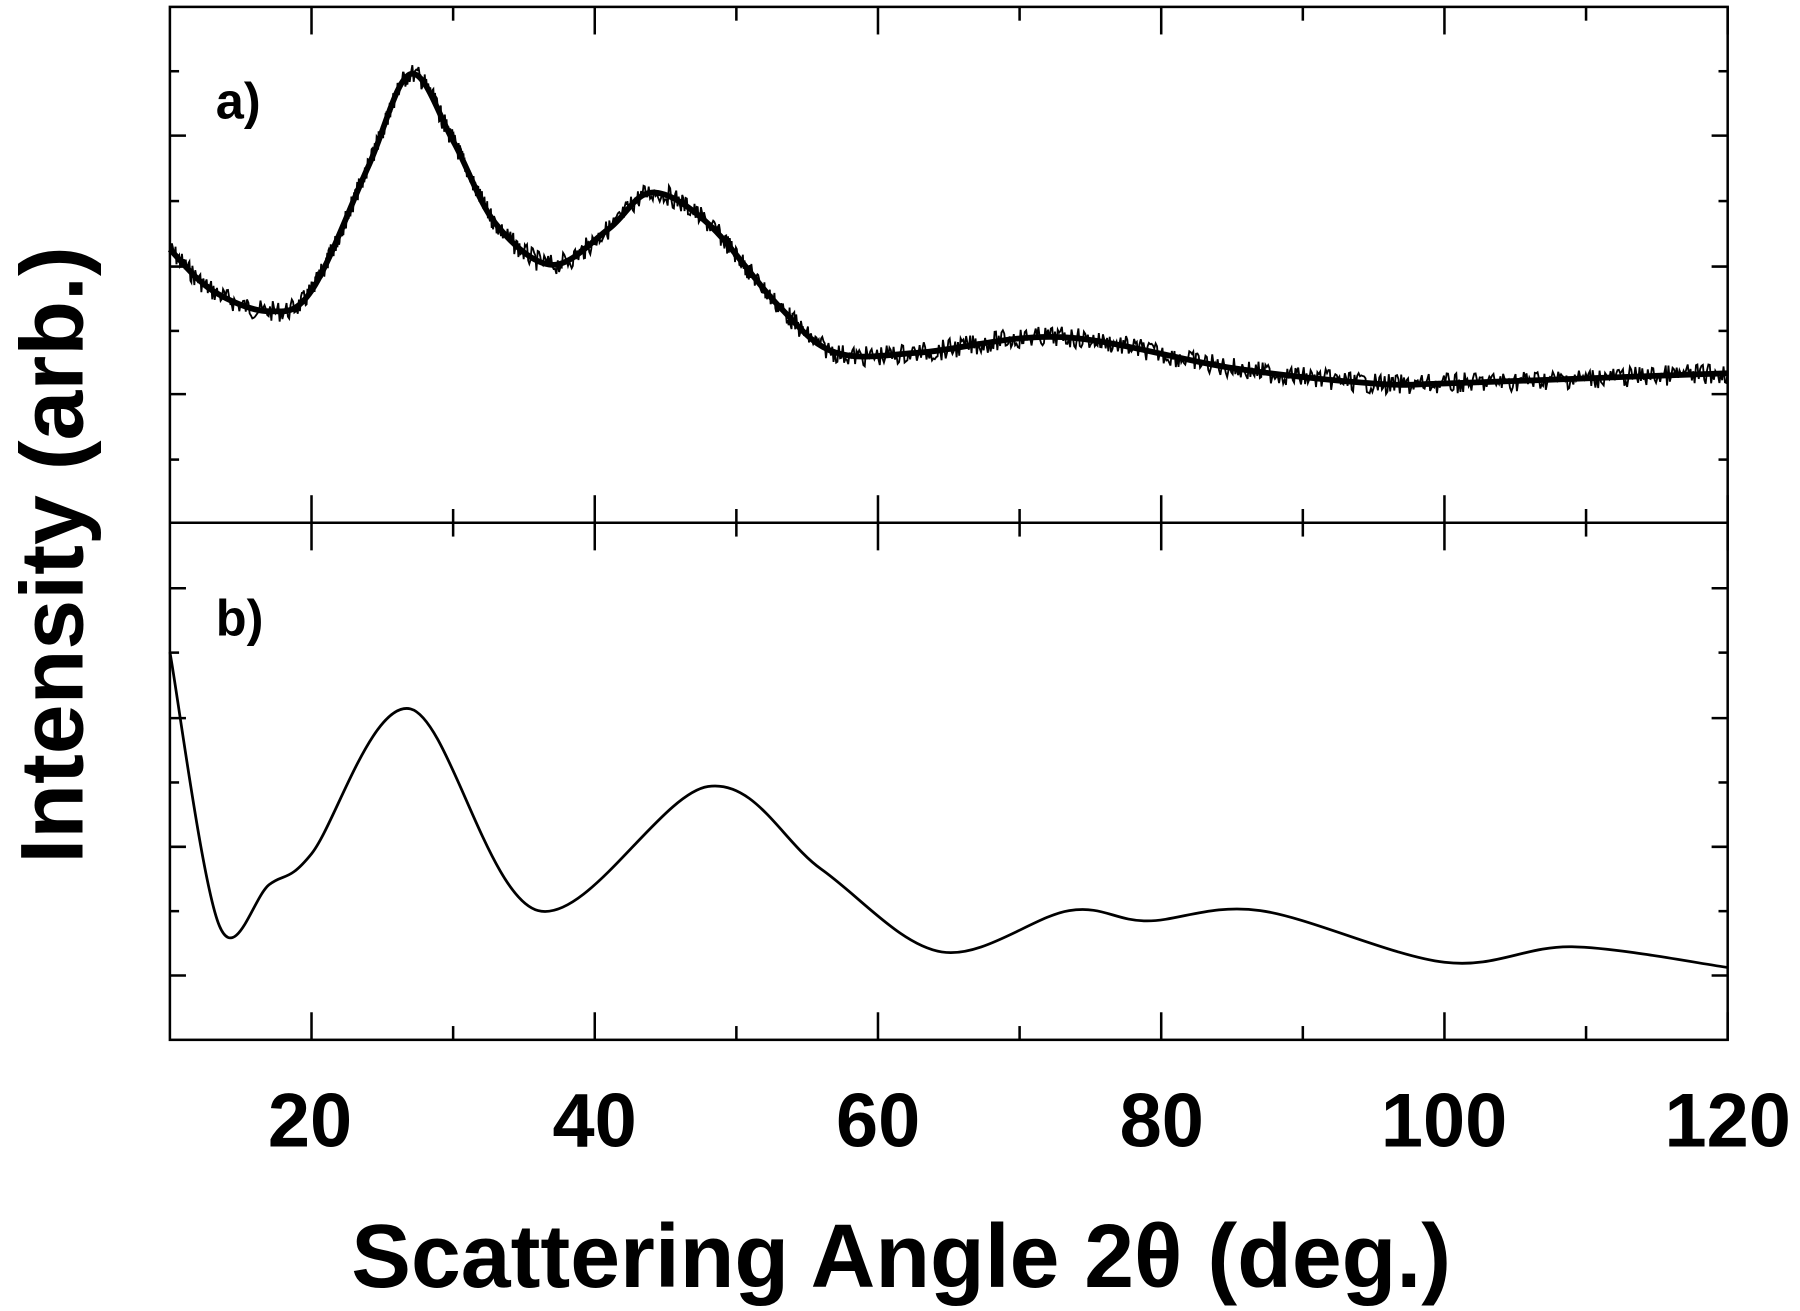 This screenshot has height=1311, width=1800. Describe the element at coordinates (52, 554) in the screenshot. I see `y-axis-title: Intensity (arb.)` at that location.